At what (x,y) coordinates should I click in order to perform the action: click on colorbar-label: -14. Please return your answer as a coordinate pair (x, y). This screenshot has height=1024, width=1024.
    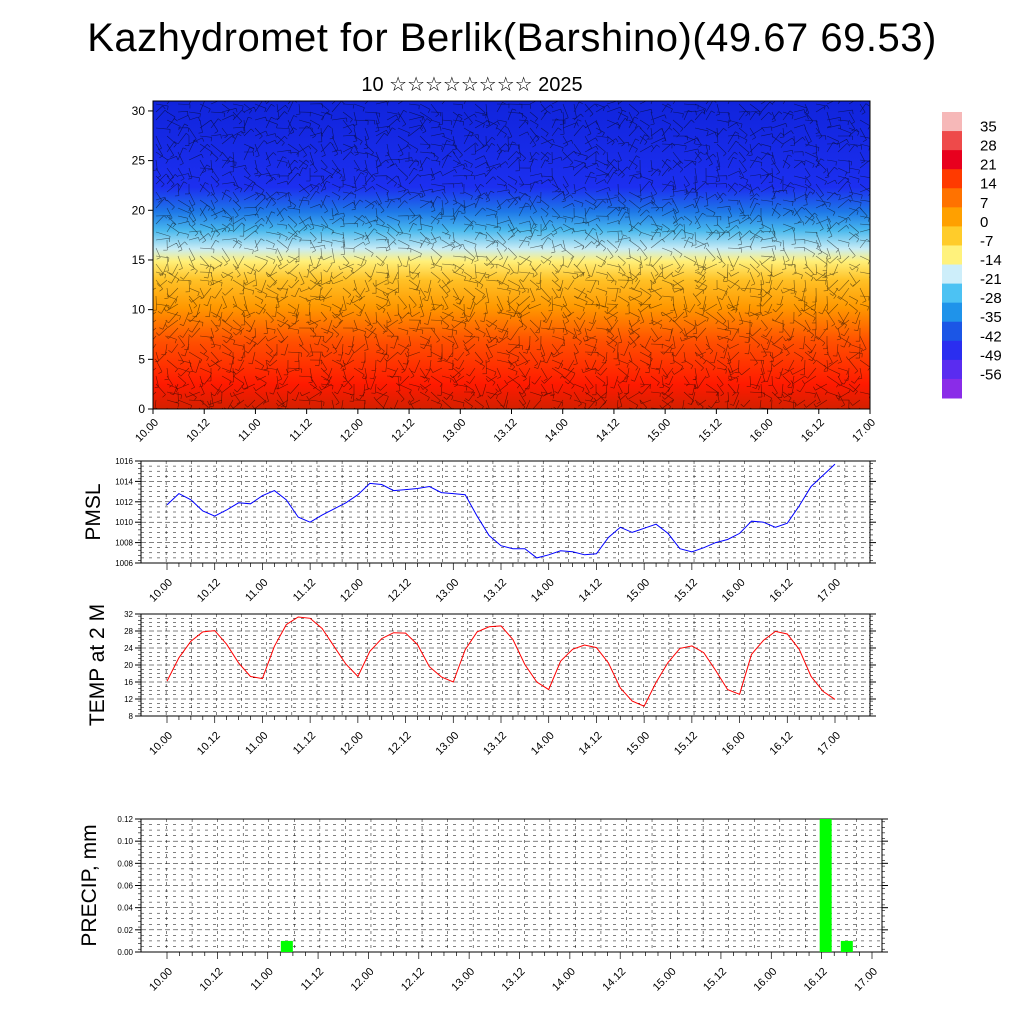
    Looking at the image, I should click on (991, 260).